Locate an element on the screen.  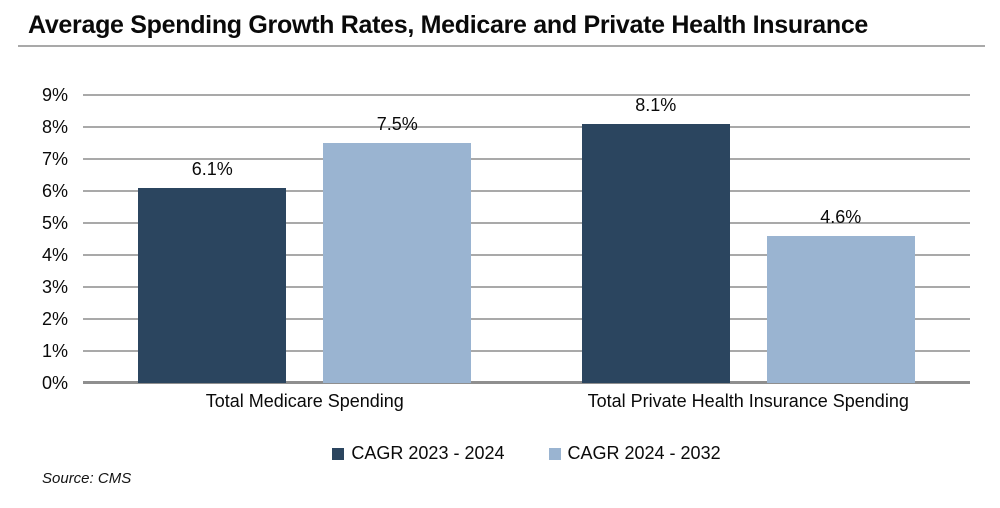
bar-data-label: 7.5% is located at coordinates (397, 124).